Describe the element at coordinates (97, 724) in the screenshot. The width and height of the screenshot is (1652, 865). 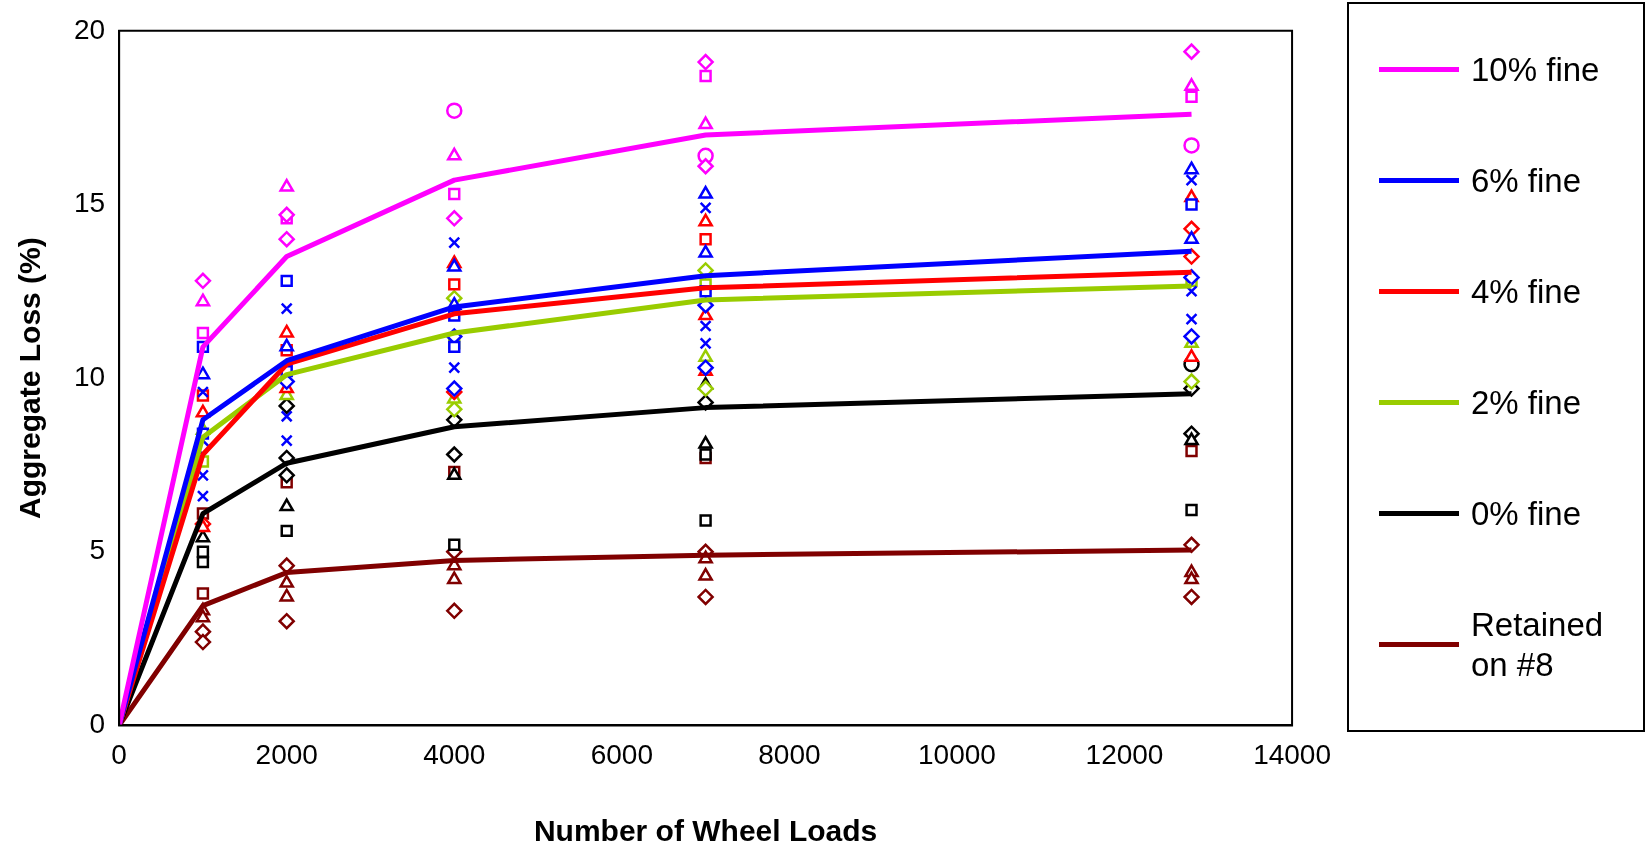
I see `y-tick-label: 0` at that location.